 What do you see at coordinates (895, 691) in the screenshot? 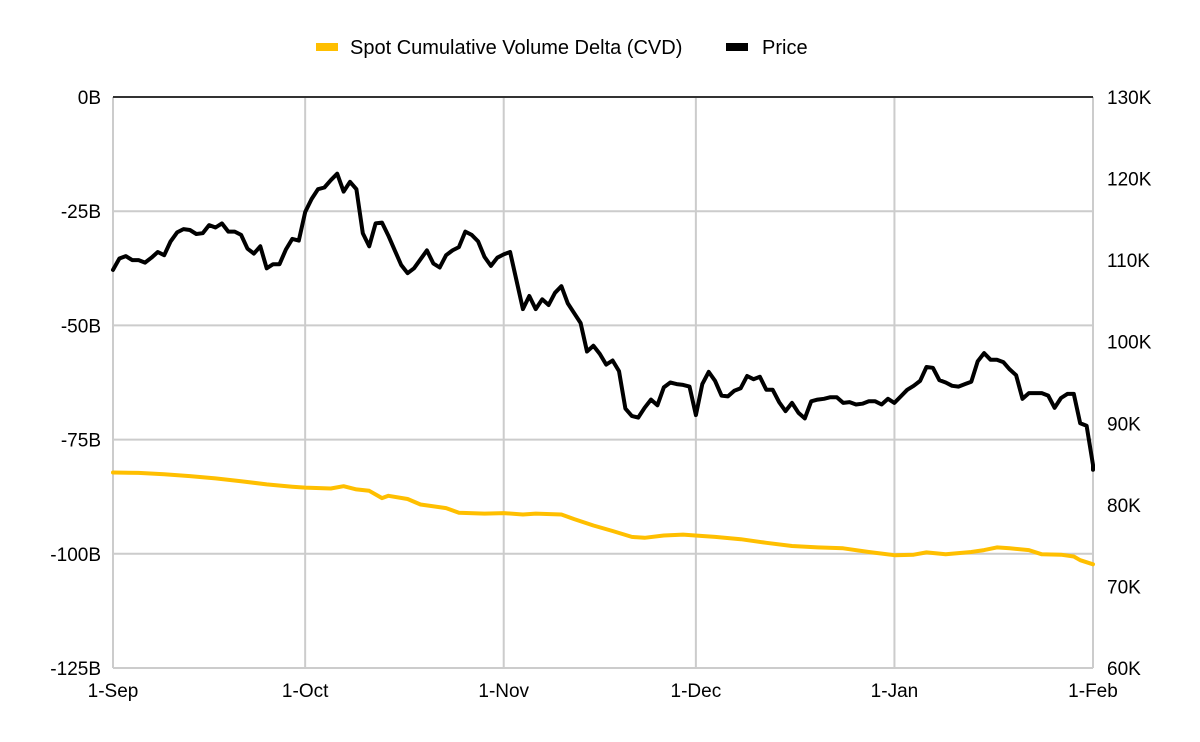
I see `x-tick-label: 1-Jan` at bounding box center [895, 691].